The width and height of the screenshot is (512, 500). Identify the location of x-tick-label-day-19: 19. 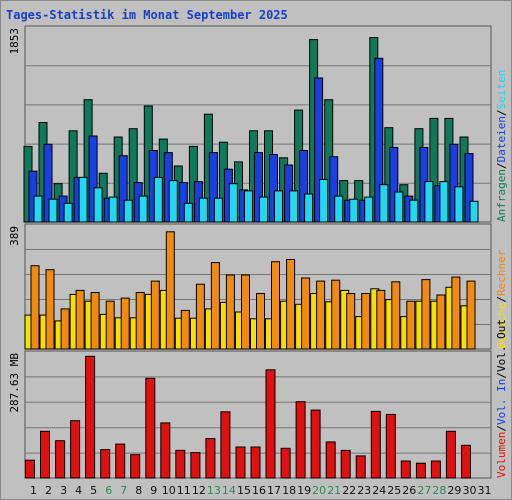
(304, 490).